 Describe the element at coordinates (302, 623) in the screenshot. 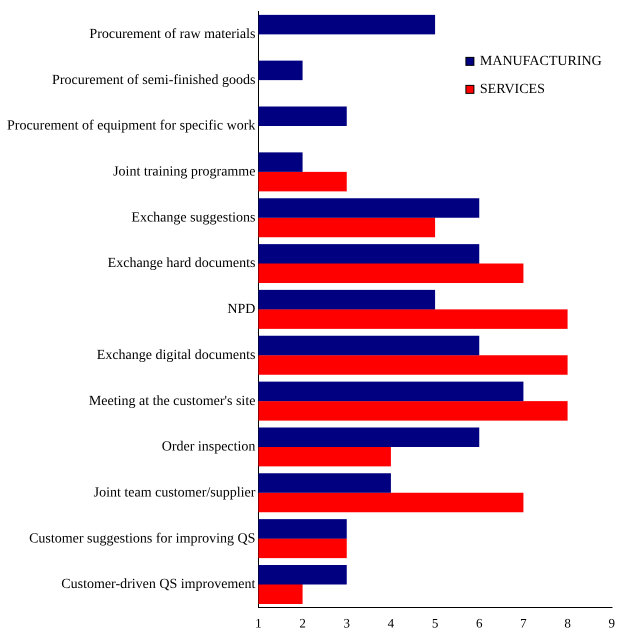

I see `x-tick-label: 2` at that location.